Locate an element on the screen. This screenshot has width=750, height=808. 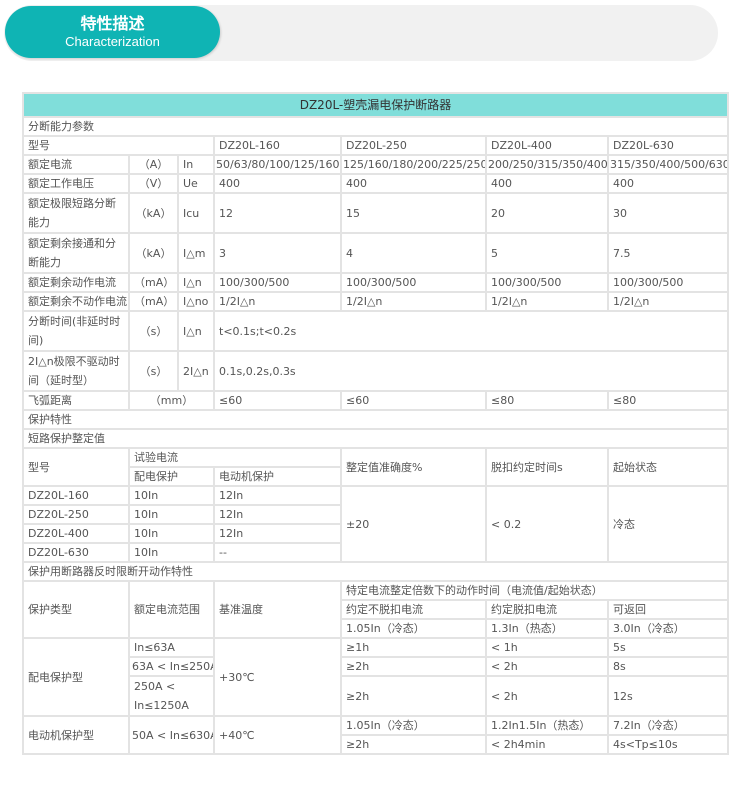
cell: 5s is located at coordinates (668, 647).